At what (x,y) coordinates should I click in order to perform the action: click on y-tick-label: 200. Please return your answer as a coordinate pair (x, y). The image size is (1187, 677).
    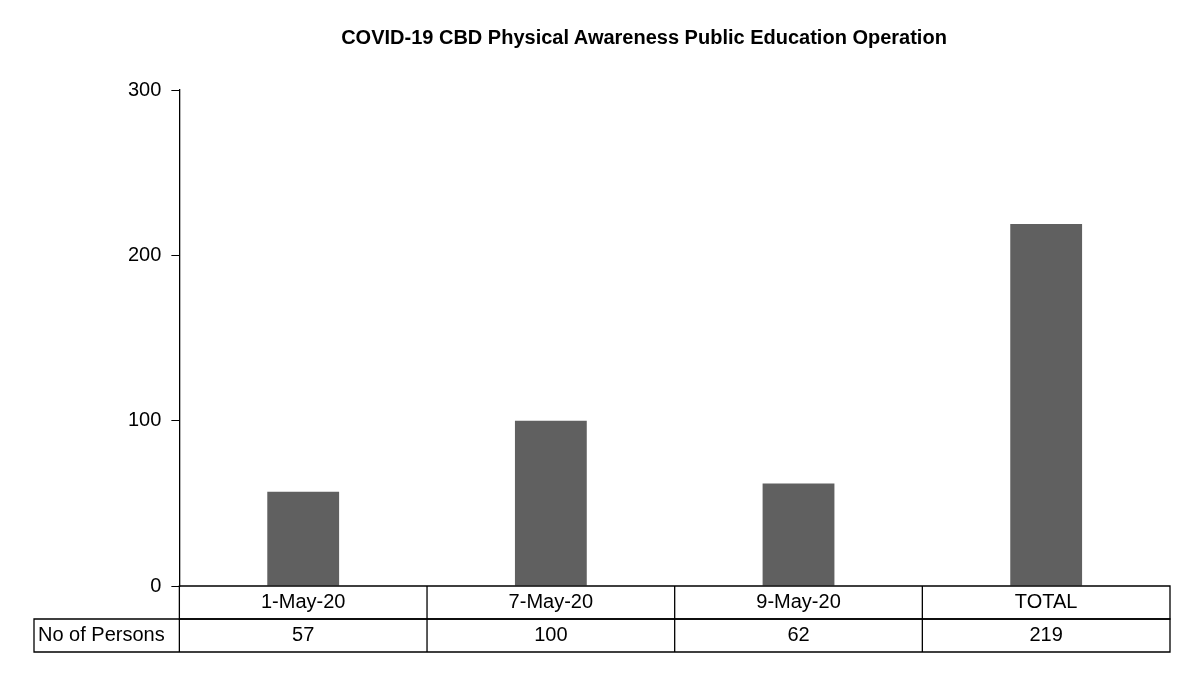
    Looking at the image, I should click on (144, 253).